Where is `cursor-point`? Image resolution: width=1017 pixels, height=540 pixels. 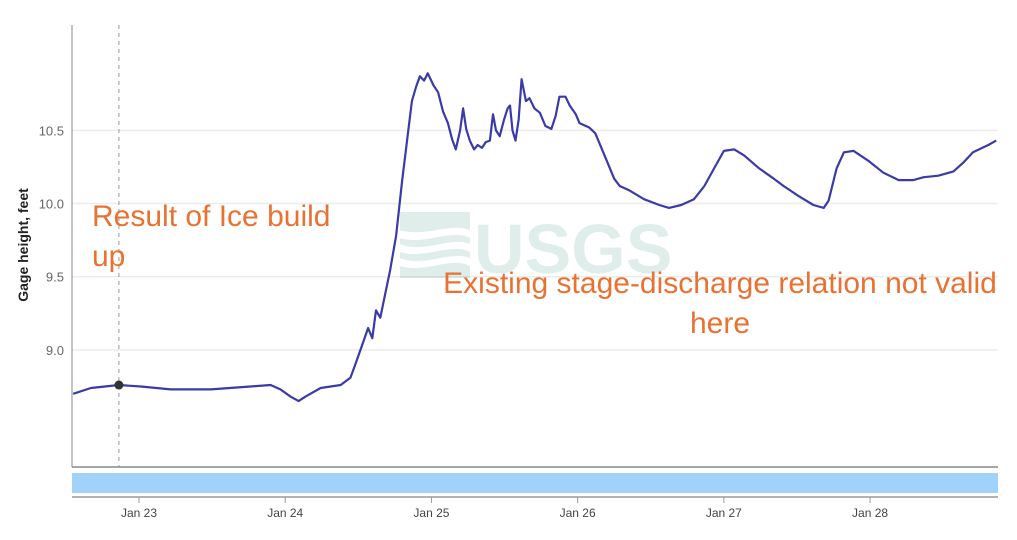
cursor-point is located at coordinates (119, 385).